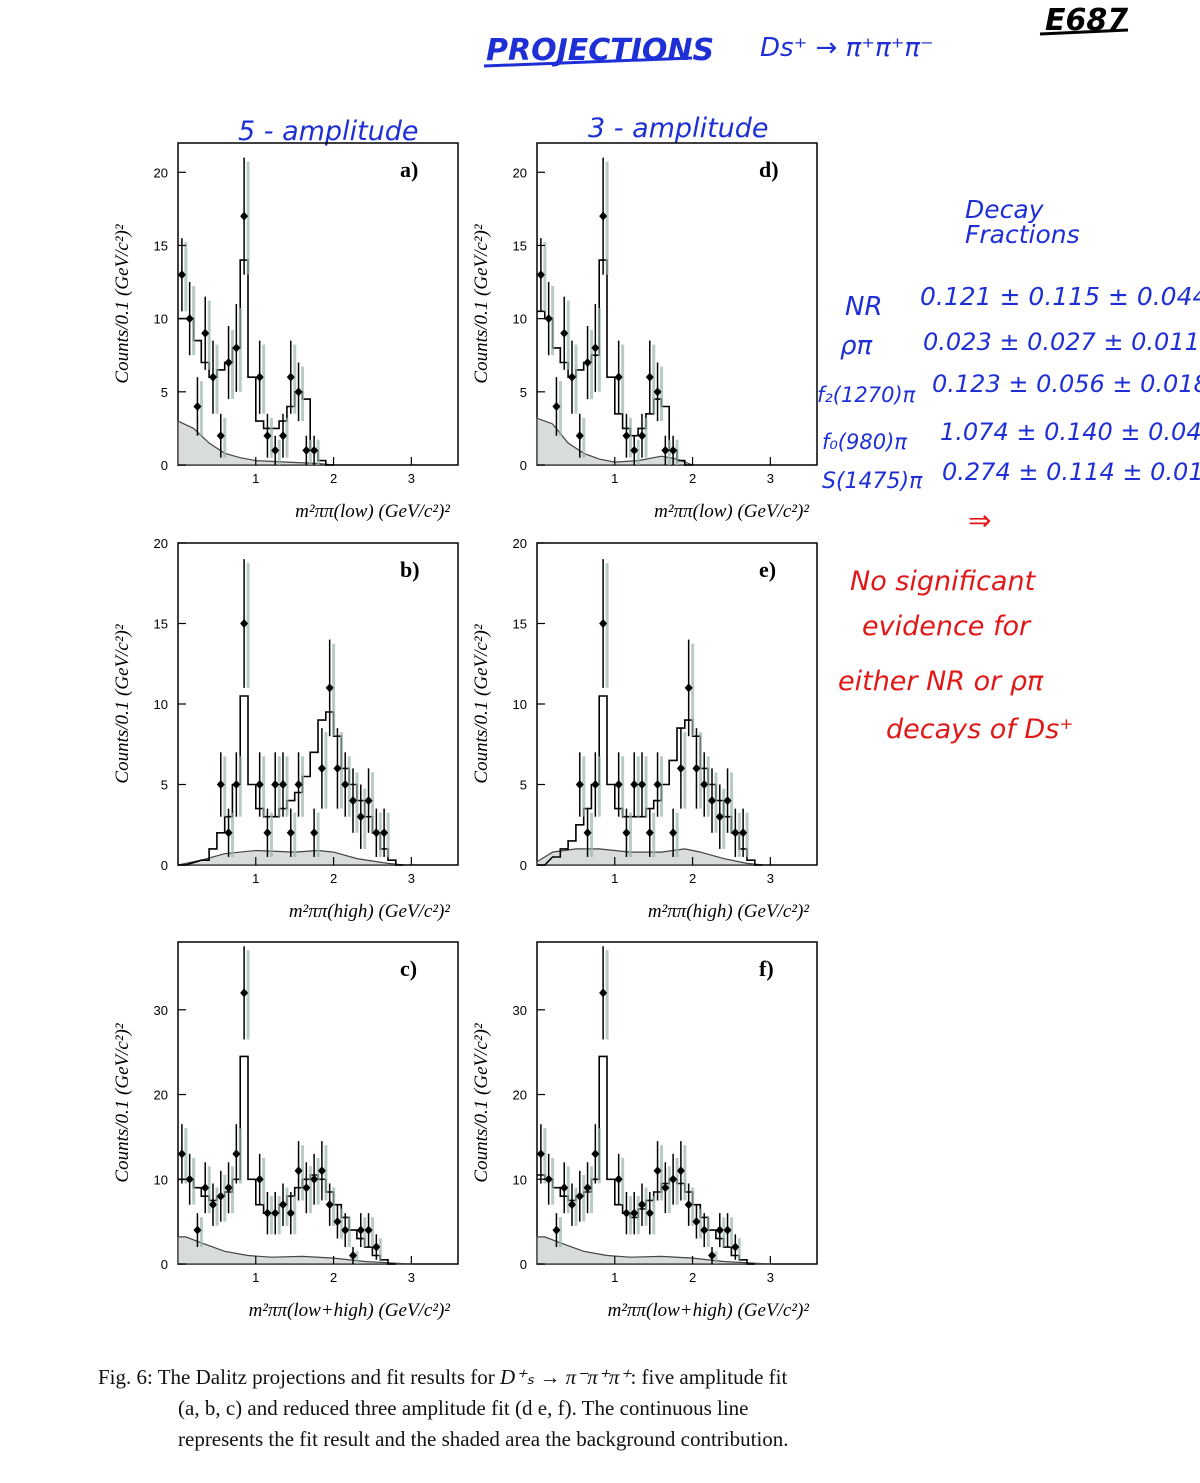  Describe the element at coordinates (866, 395) in the screenshot. I see `notes-mode-3: f₂(1270)π` at that location.